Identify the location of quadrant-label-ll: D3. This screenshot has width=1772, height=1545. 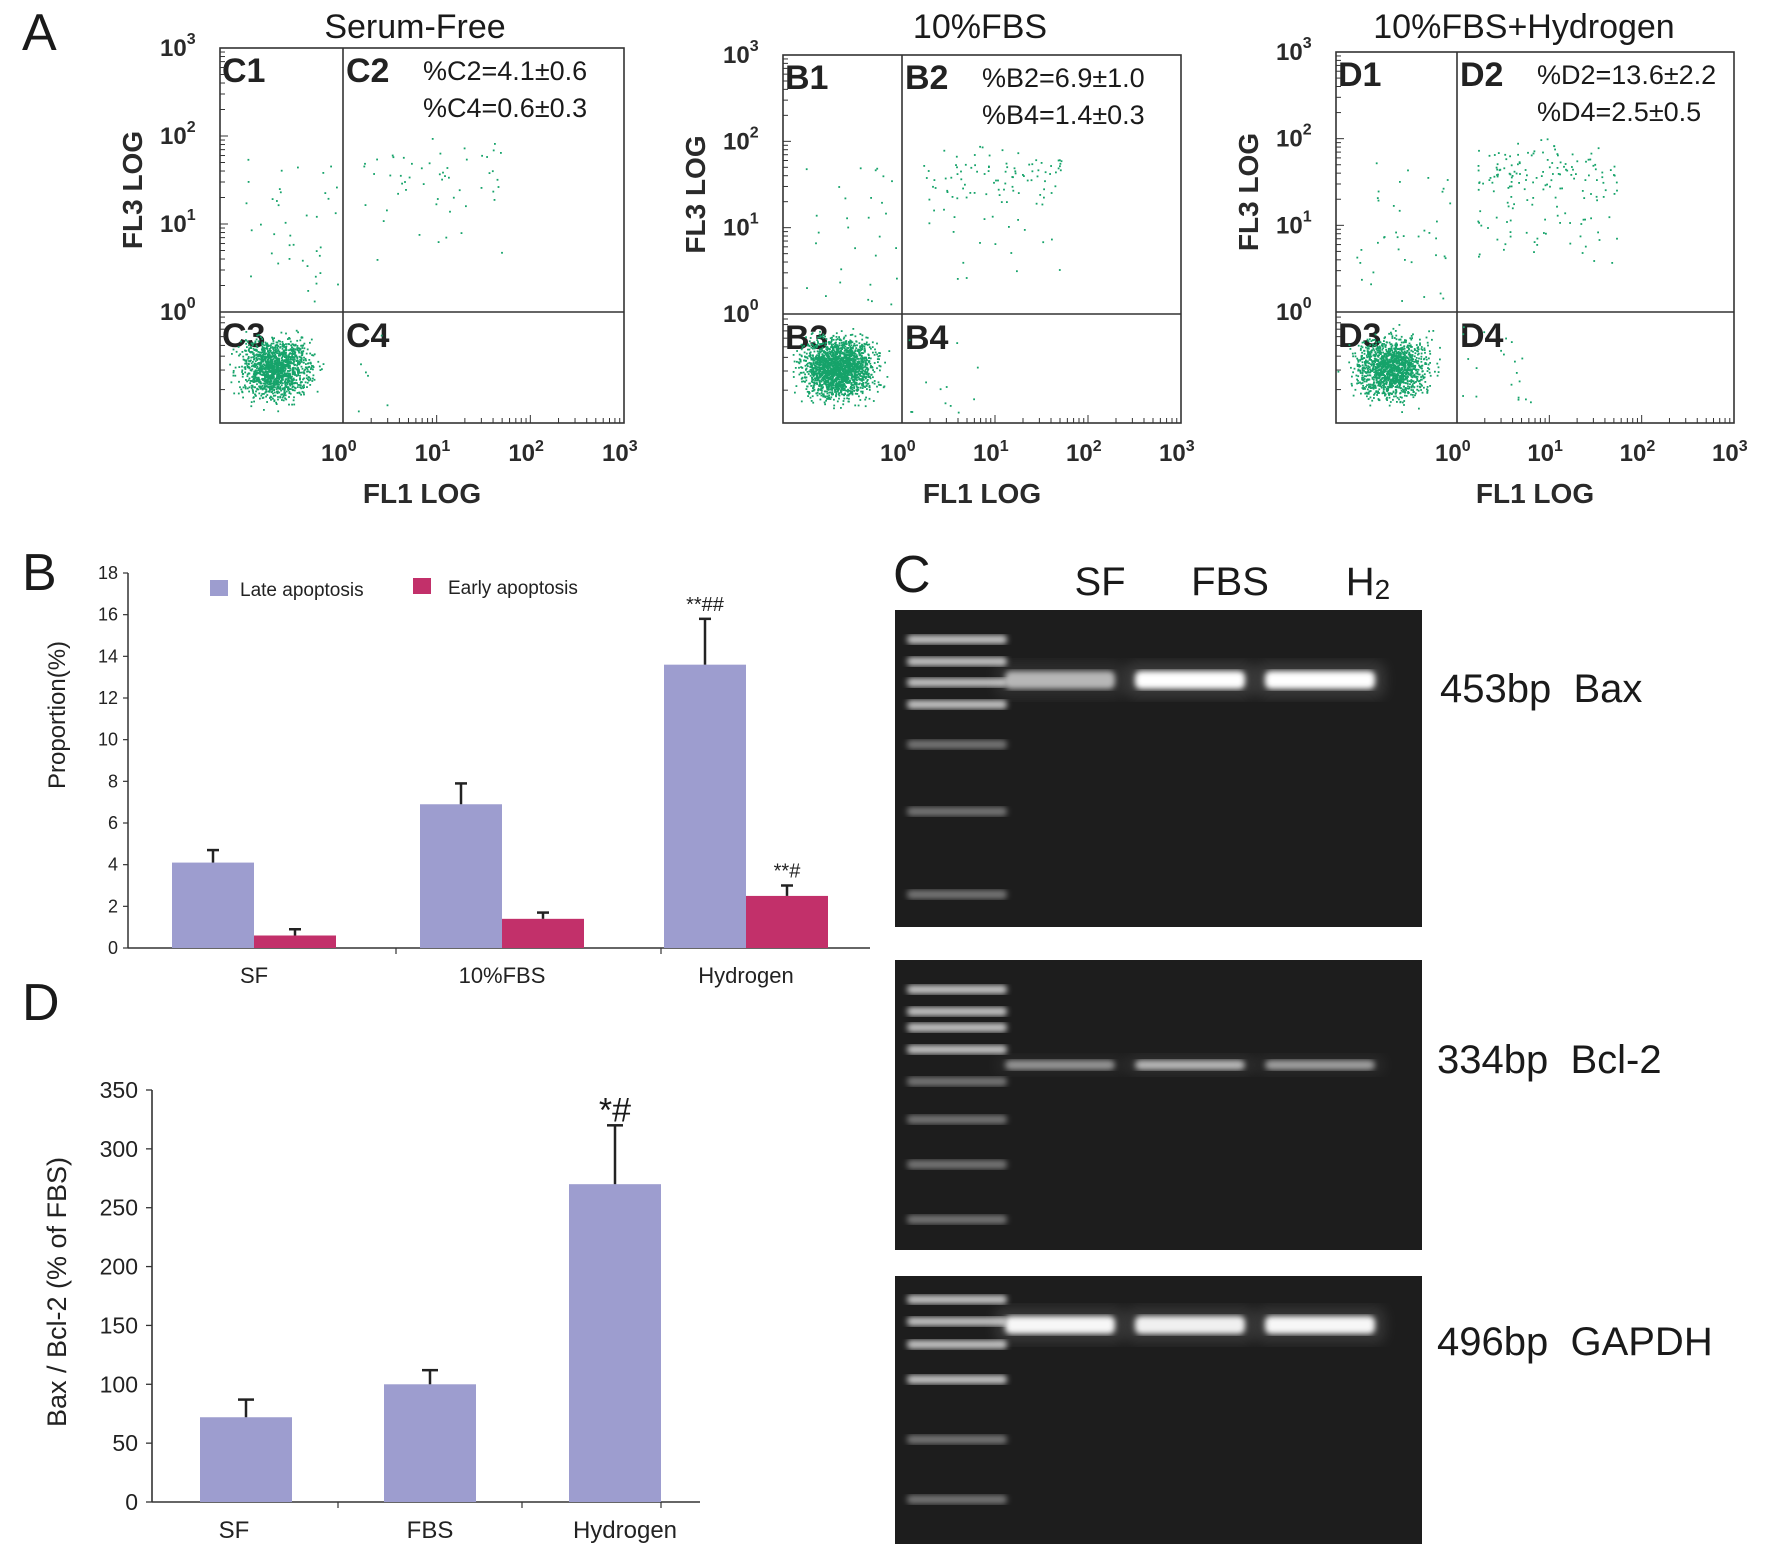
(1359, 336).